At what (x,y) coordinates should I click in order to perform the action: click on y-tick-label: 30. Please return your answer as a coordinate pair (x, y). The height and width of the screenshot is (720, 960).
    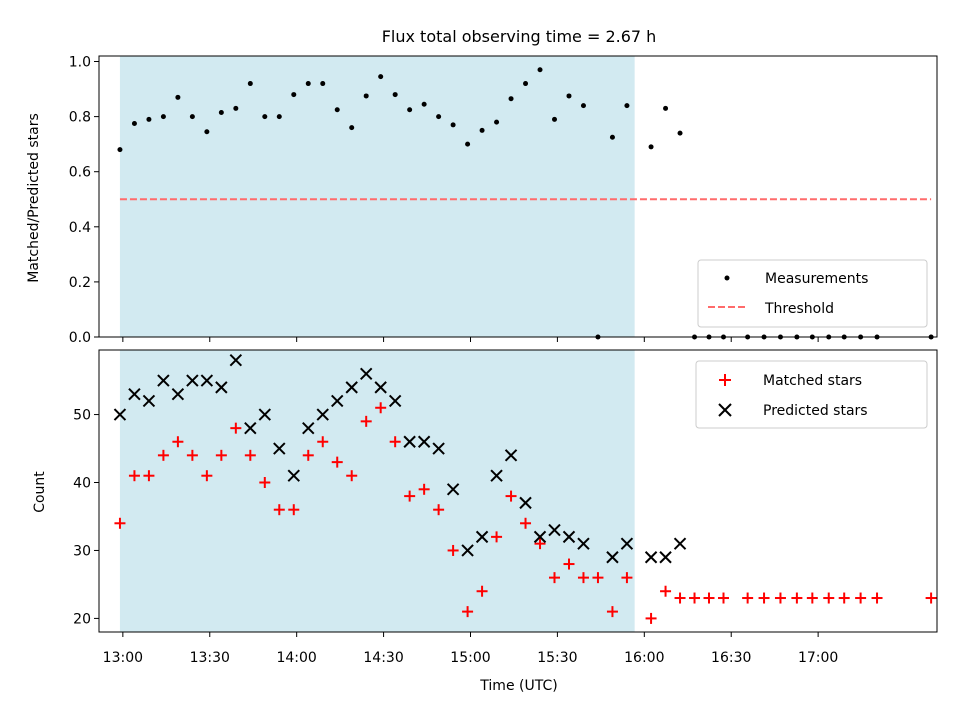
    Looking at the image, I should click on (82, 551).